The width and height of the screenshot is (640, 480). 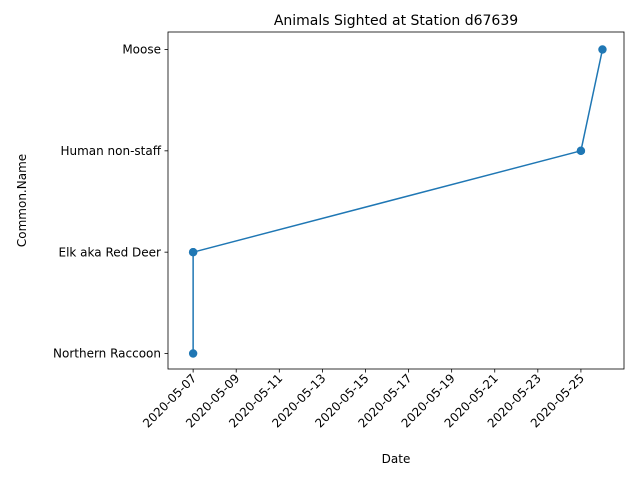 What do you see at coordinates (107, 354) in the screenshot?
I see `y-tick-label: Northern Raccoon` at bounding box center [107, 354].